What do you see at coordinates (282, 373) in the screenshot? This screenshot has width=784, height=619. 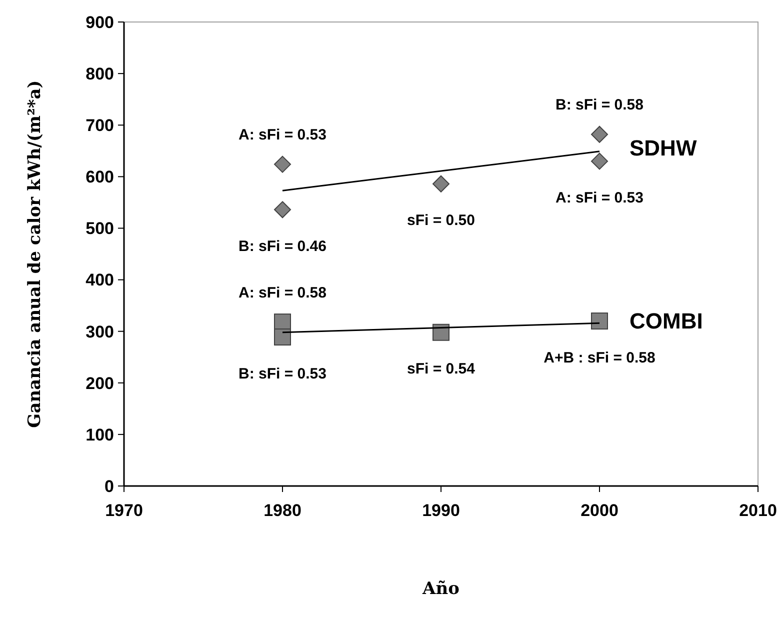 I see `annotation: B: sFi = 0.53` at bounding box center [282, 373].